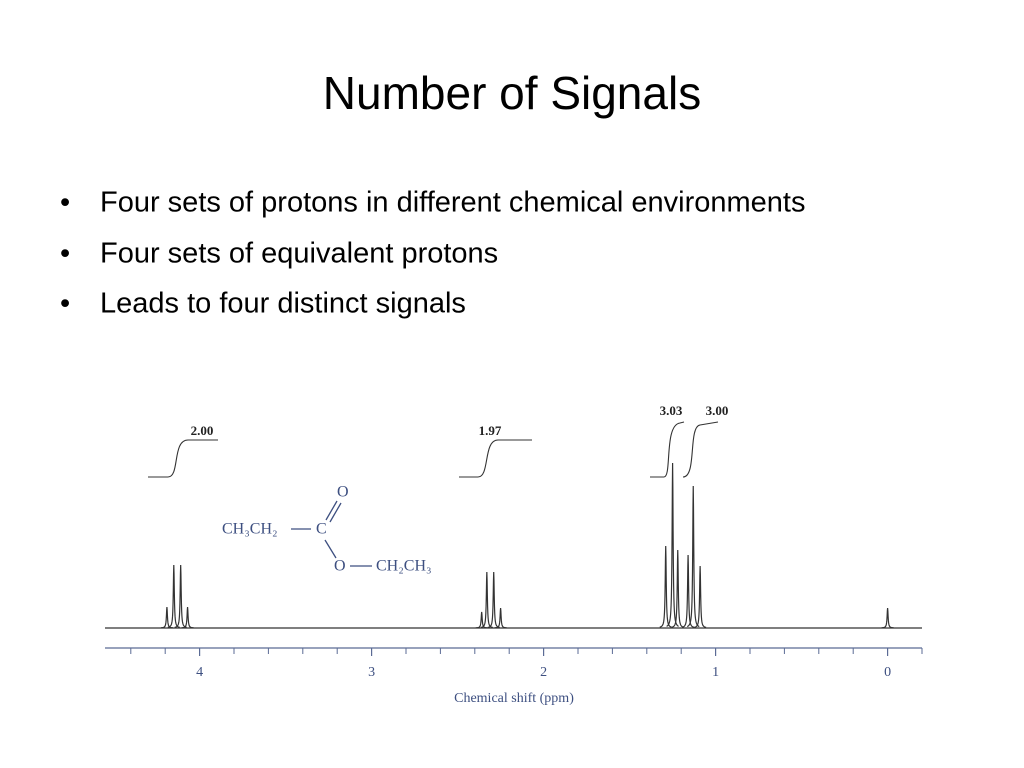 The width and height of the screenshot is (1024, 768). Describe the element at coordinates (202, 430) in the screenshot. I see `integral-label: 2.00` at that location.